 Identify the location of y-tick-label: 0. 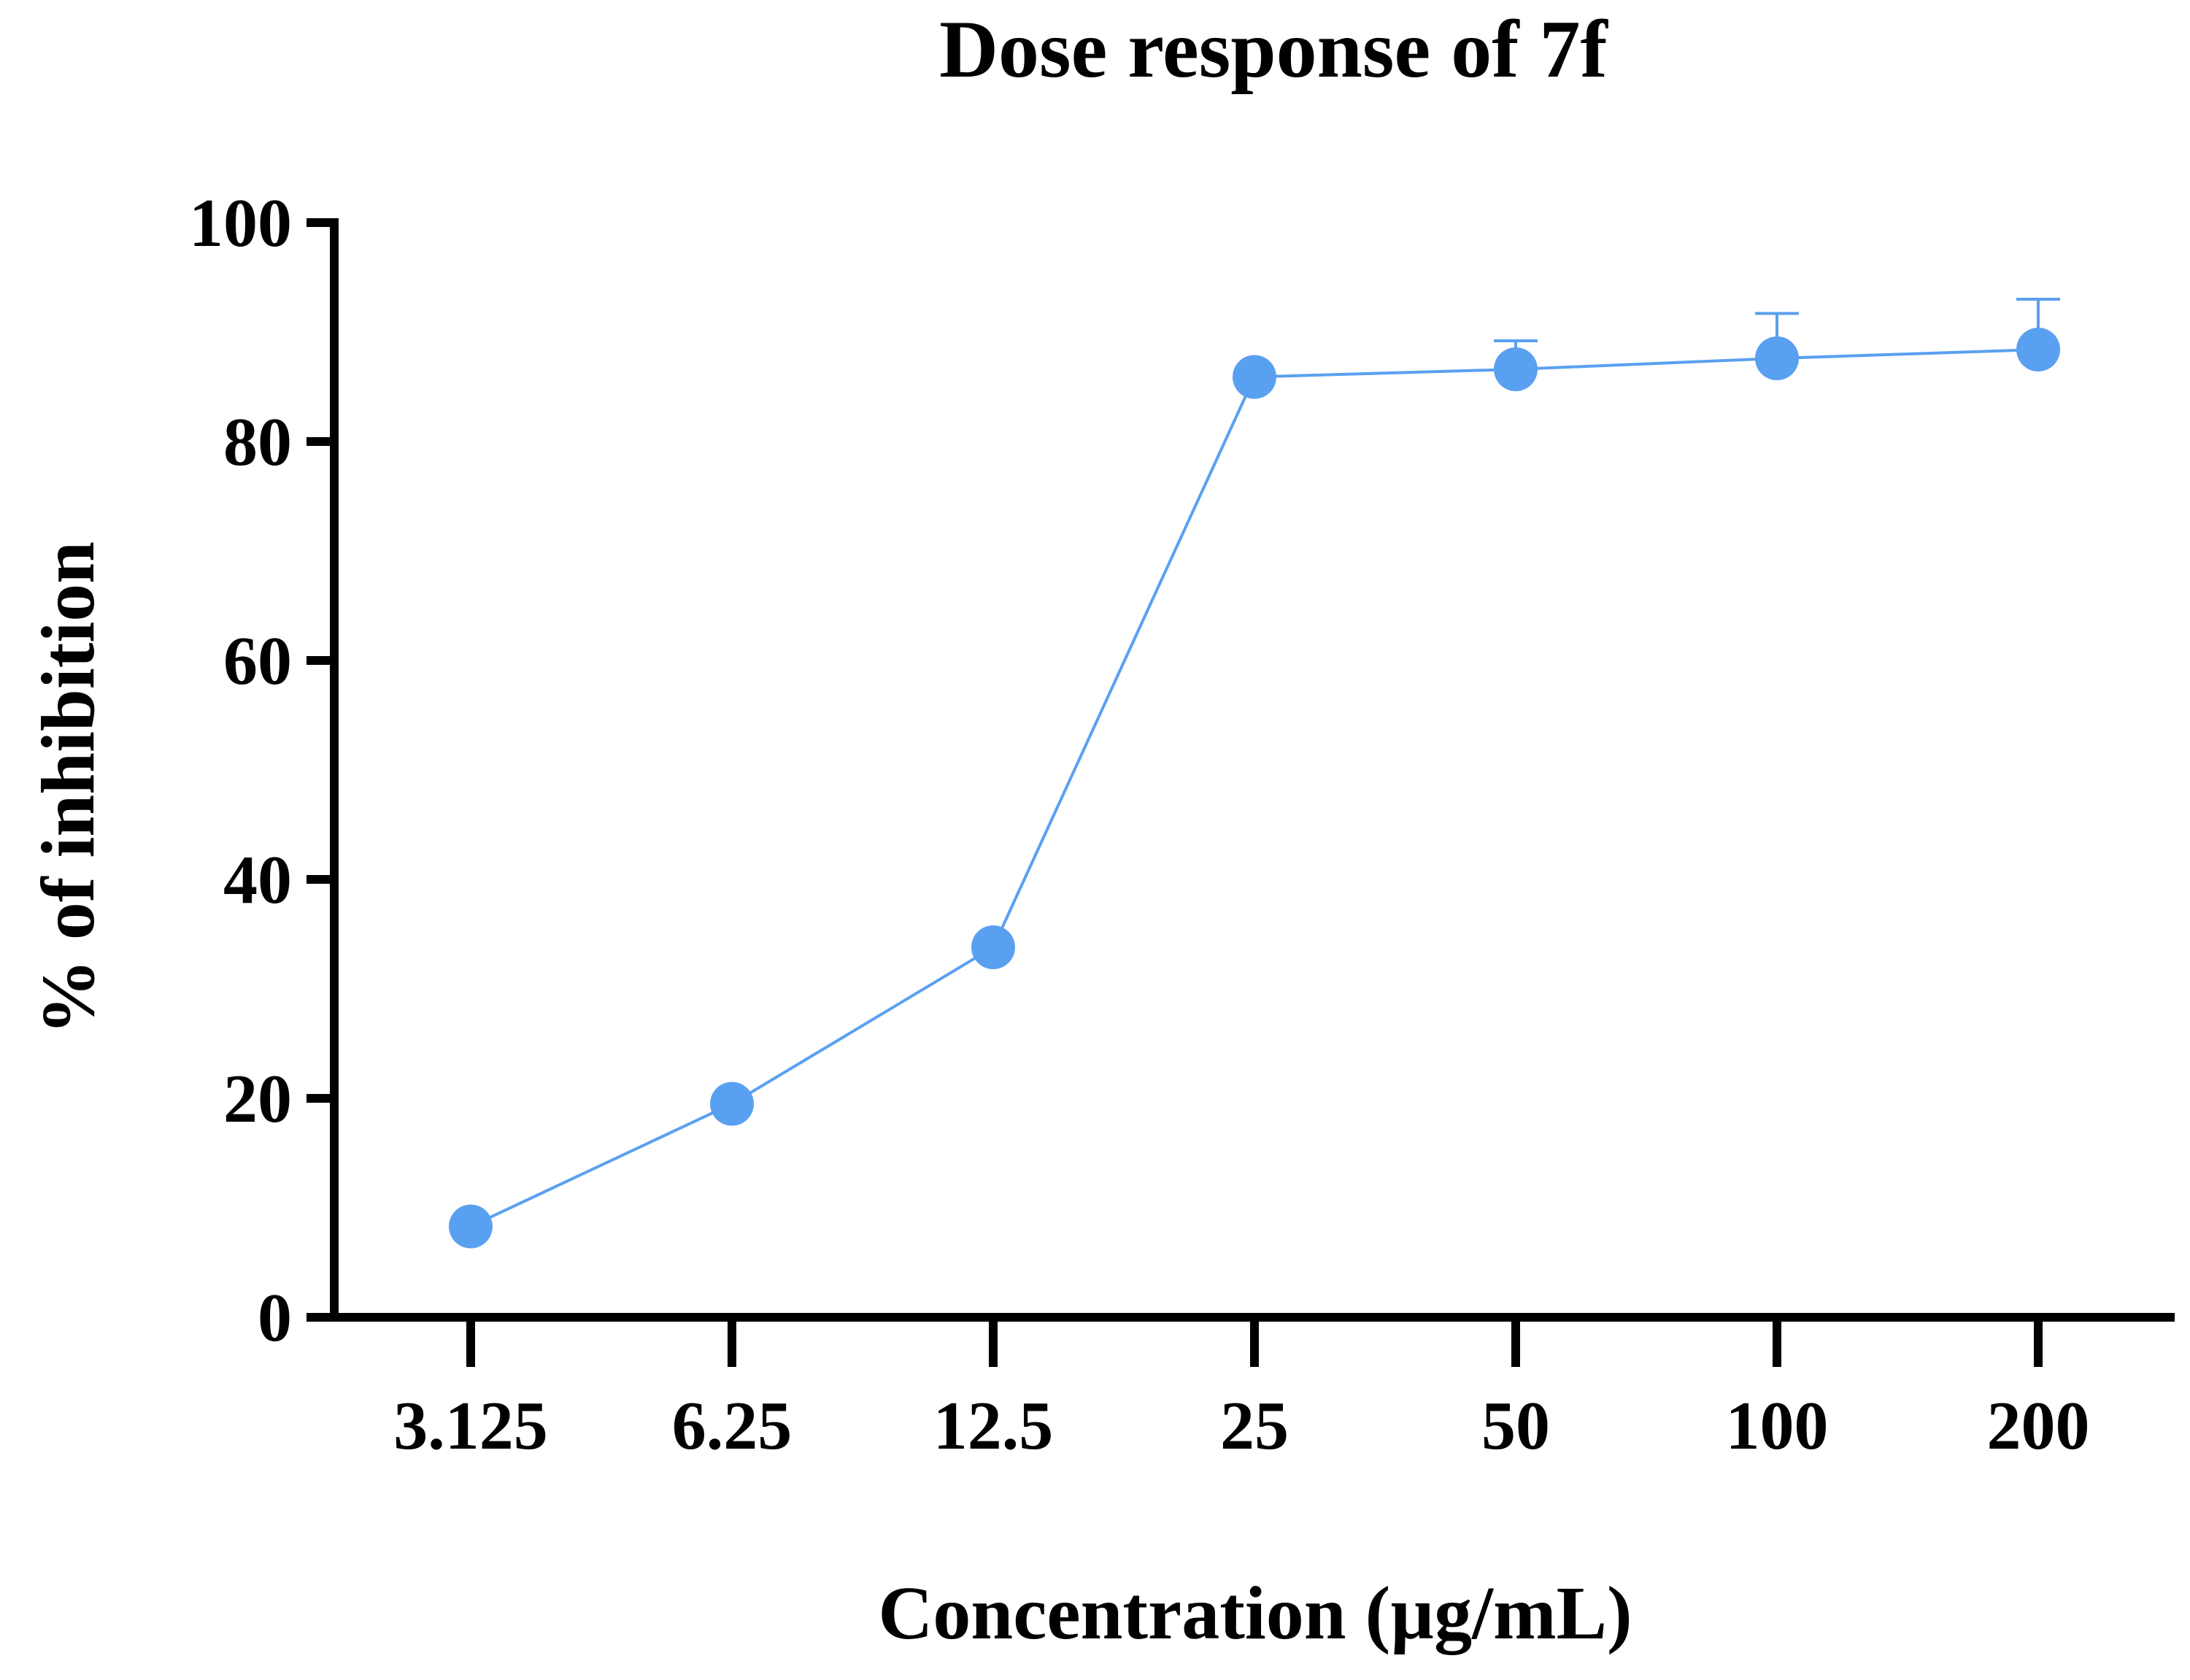
(275, 1318).